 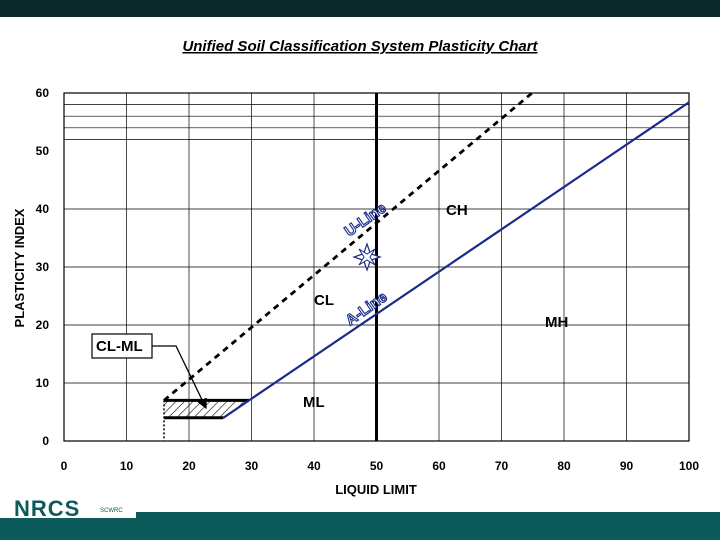 What do you see at coordinates (324, 300) in the screenshot?
I see `zone-label-cl: CL` at bounding box center [324, 300].